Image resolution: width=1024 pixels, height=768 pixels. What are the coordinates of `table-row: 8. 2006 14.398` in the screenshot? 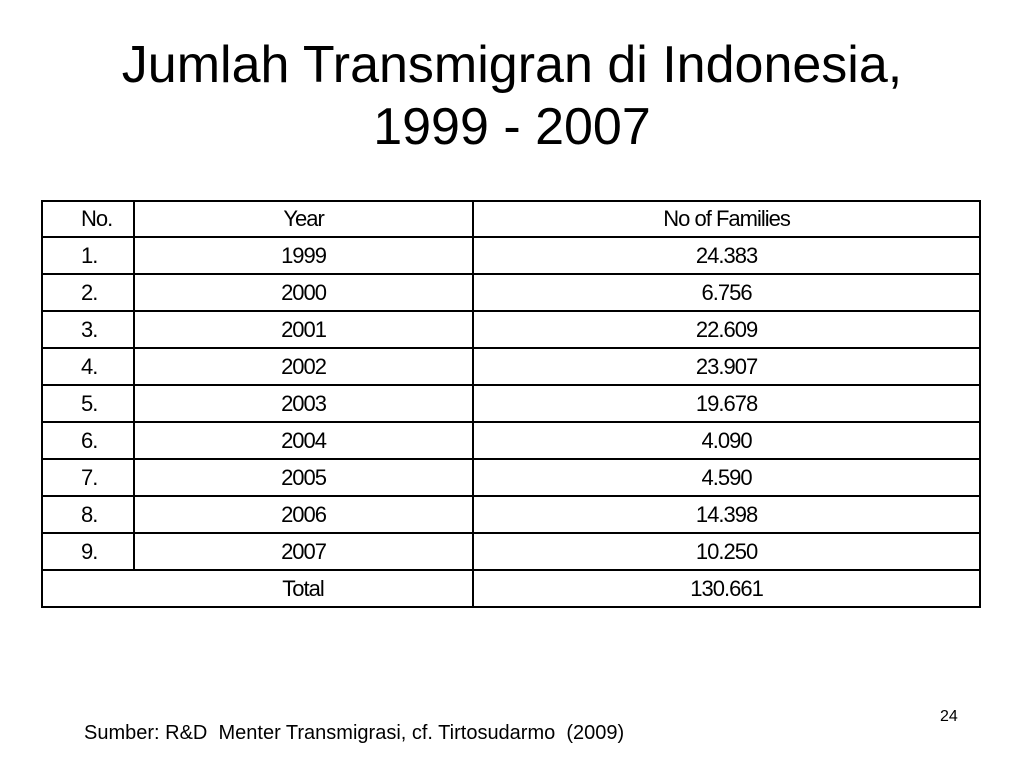 It's located at (511, 514).